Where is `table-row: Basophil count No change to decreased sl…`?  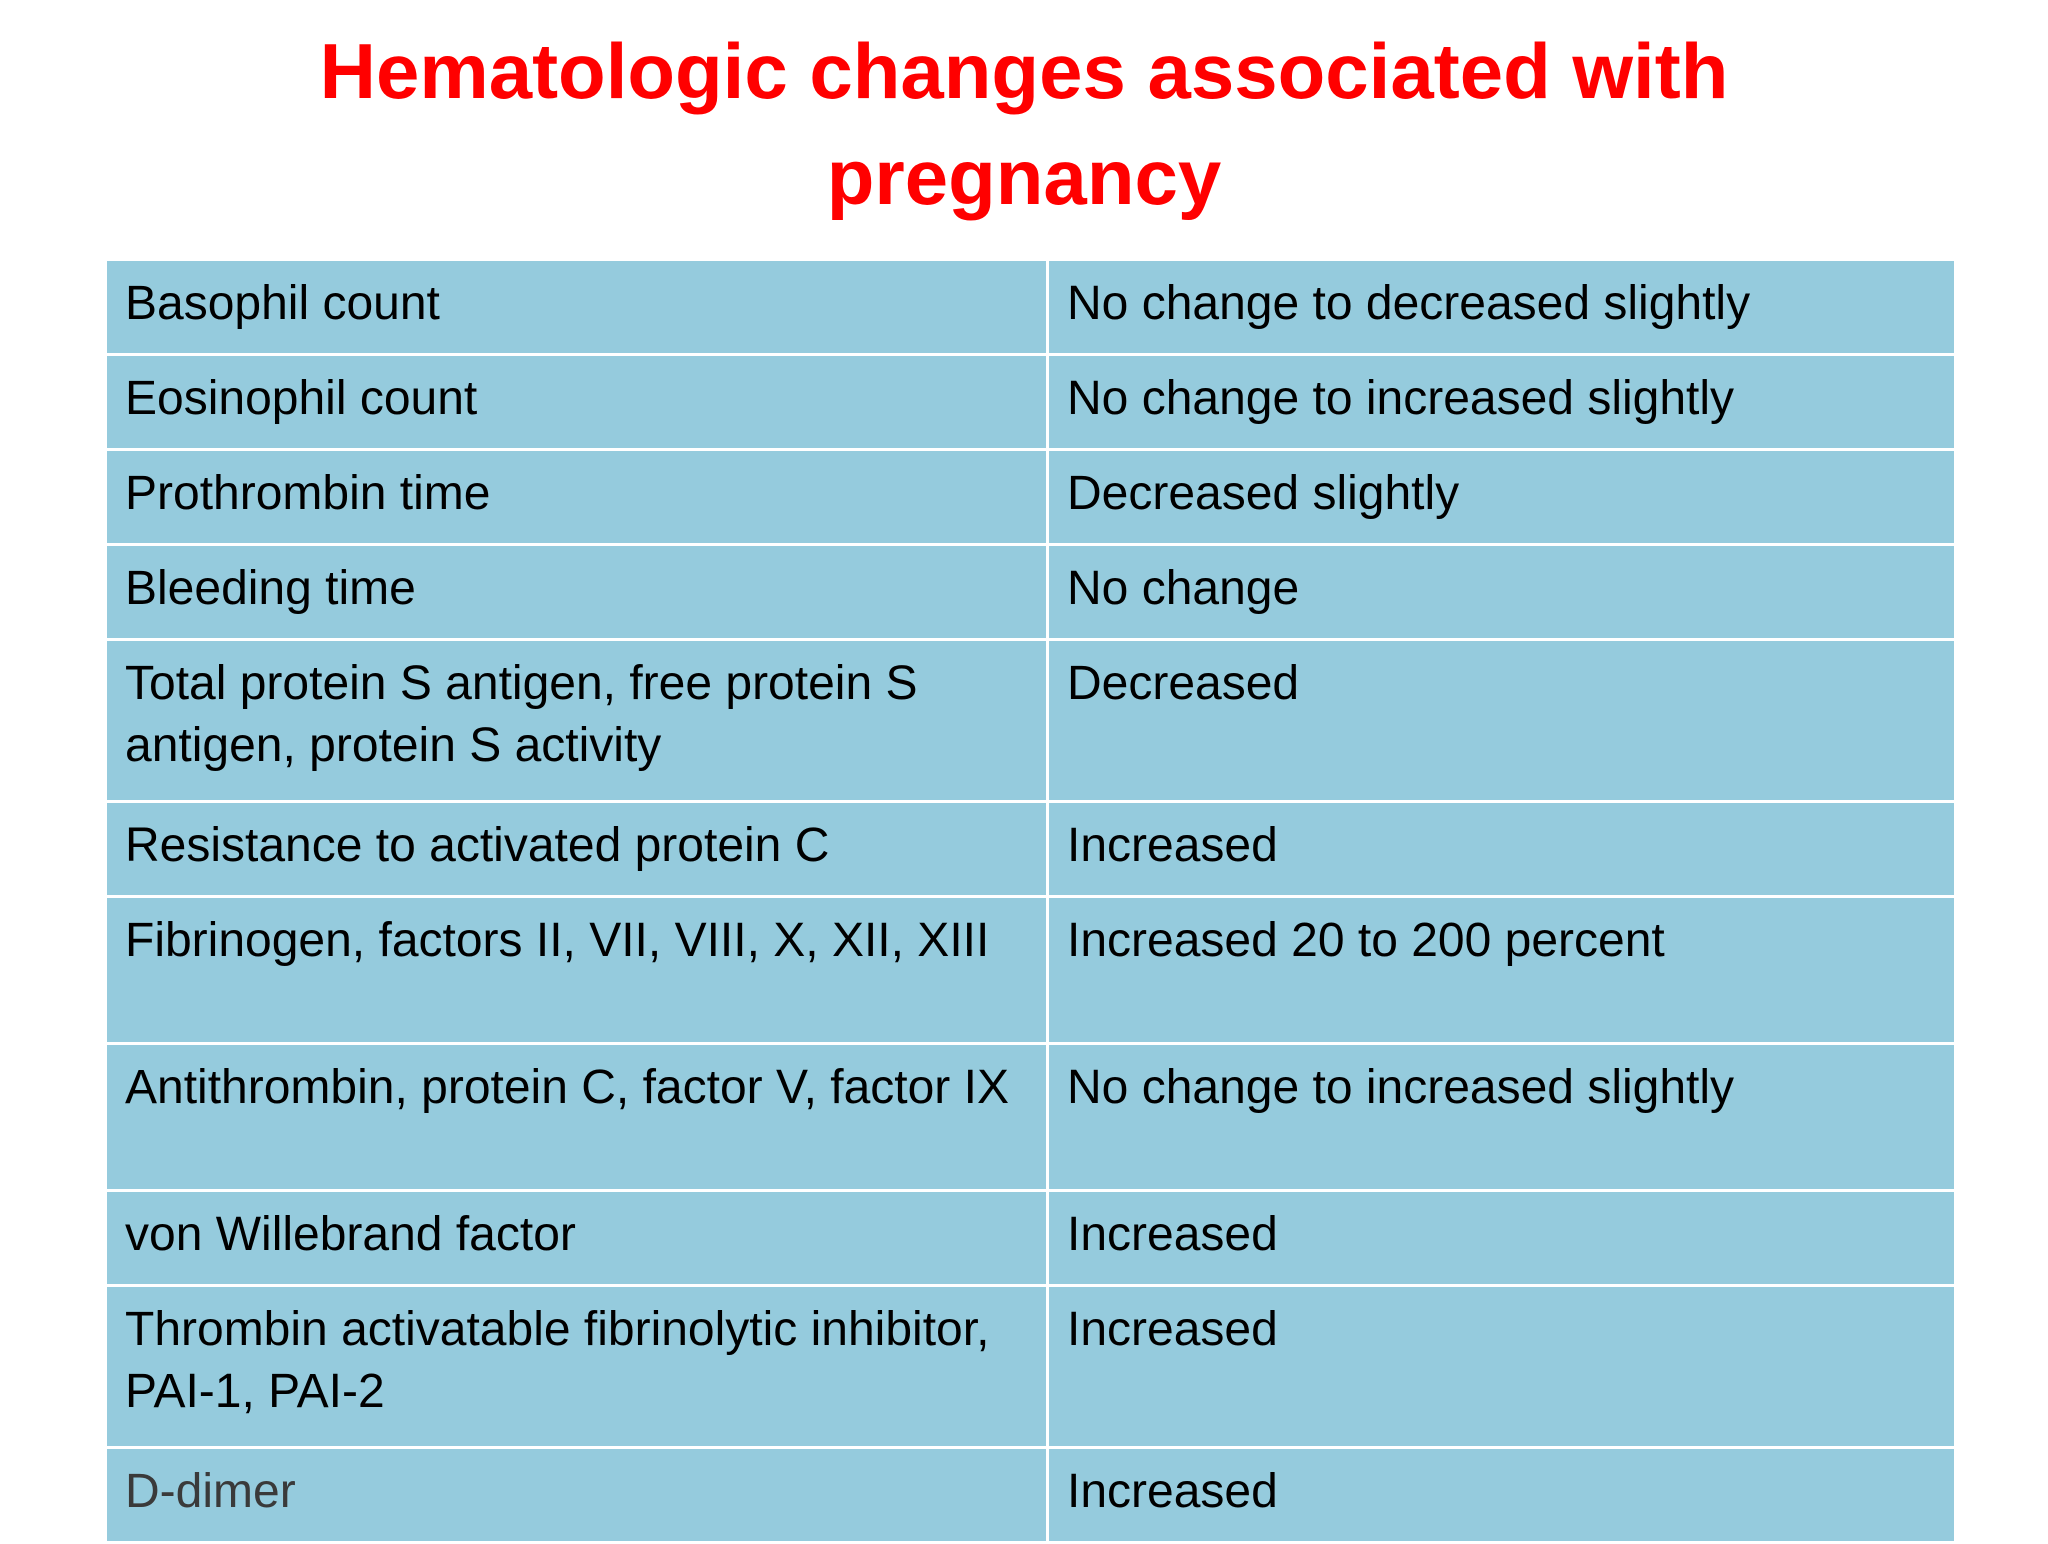
table-row: Basophil count No change to decreased sl… is located at coordinates (1030, 307).